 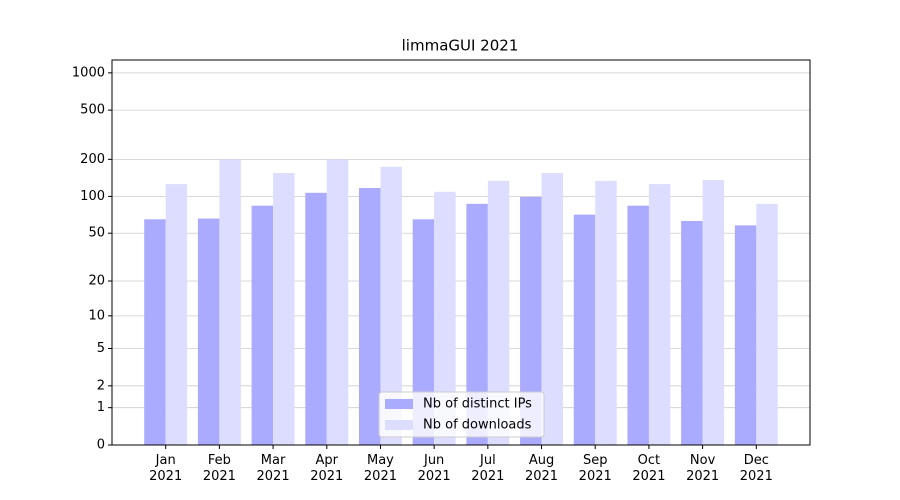 I want to click on y-tick-label: 0, so click(x=101, y=445).